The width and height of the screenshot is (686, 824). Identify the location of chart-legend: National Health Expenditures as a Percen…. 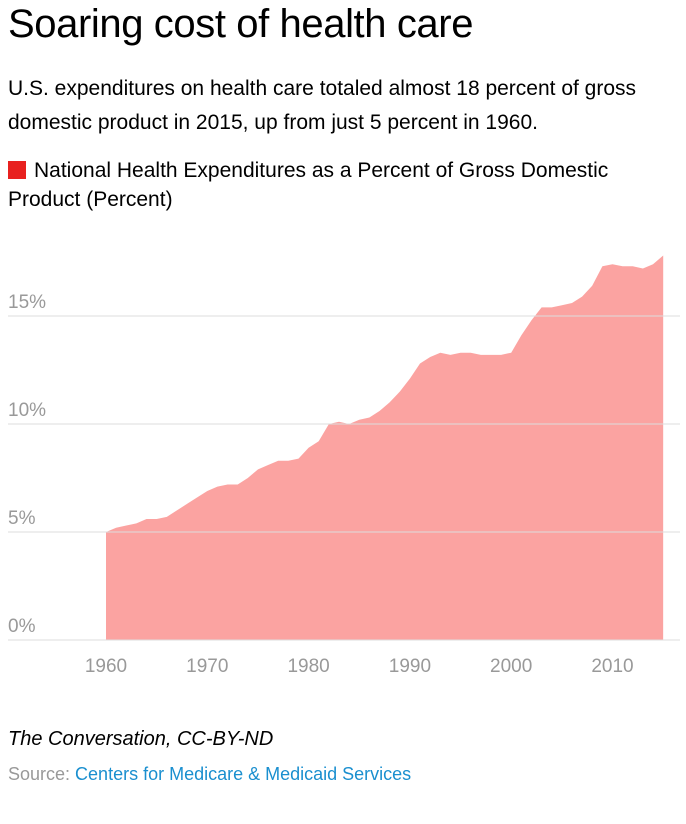
(318, 185).